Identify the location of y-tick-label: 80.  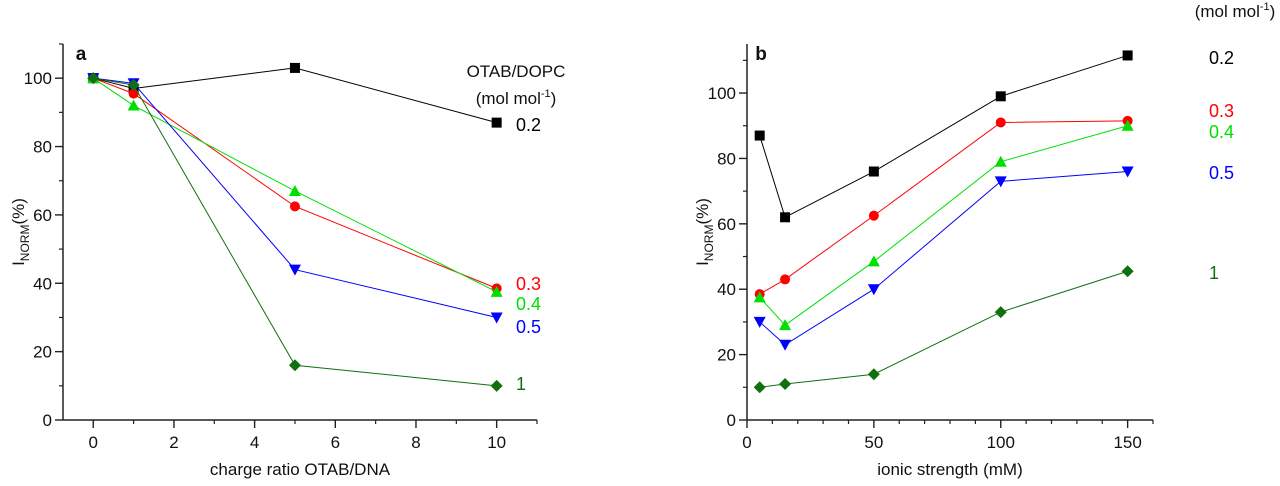
(42, 147).